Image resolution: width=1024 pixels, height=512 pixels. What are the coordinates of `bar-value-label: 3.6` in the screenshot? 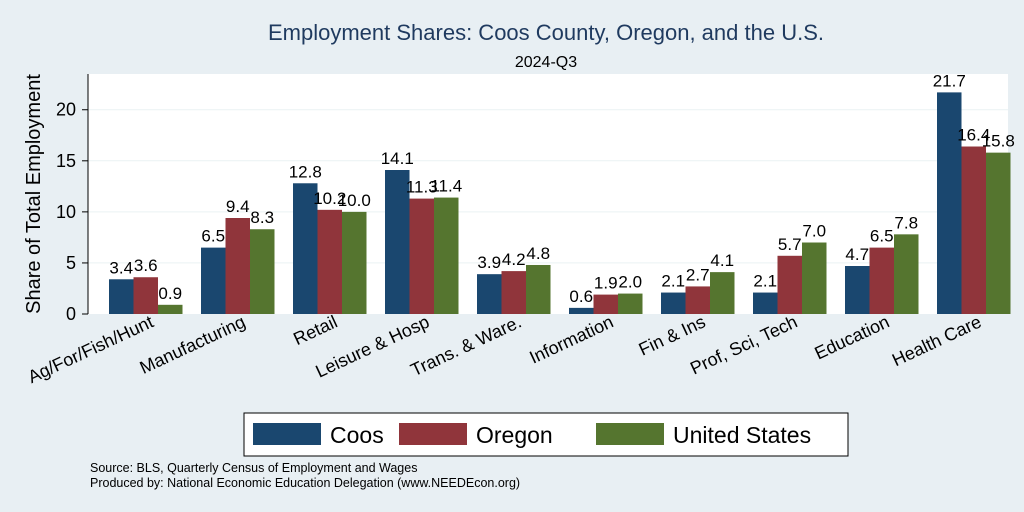 It's located at (146, 265).